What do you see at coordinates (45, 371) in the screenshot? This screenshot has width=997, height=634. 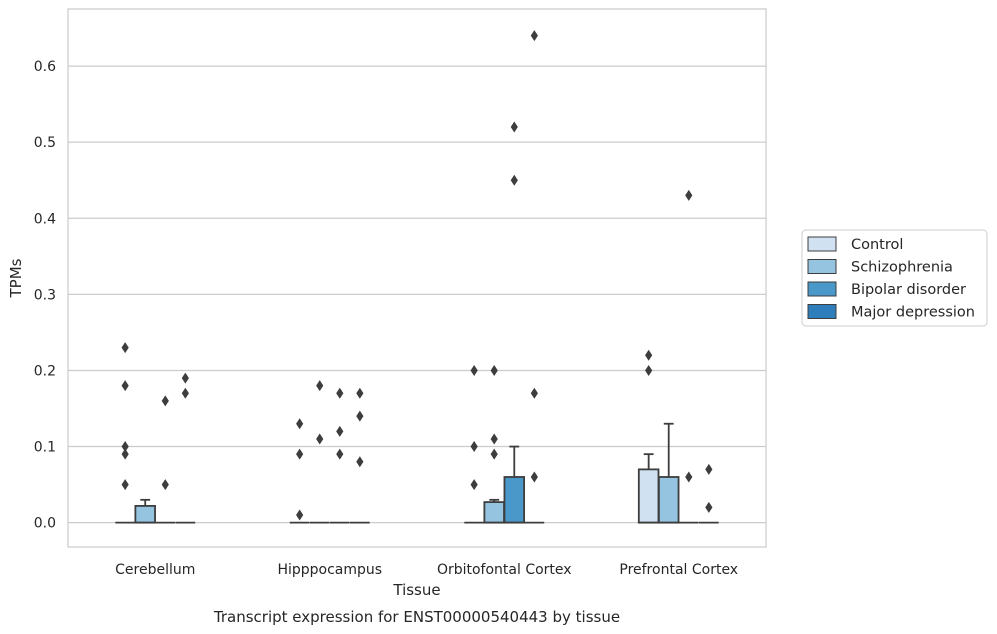 I see `y-tick-label: 0.2` at bounding box center [45, 371].